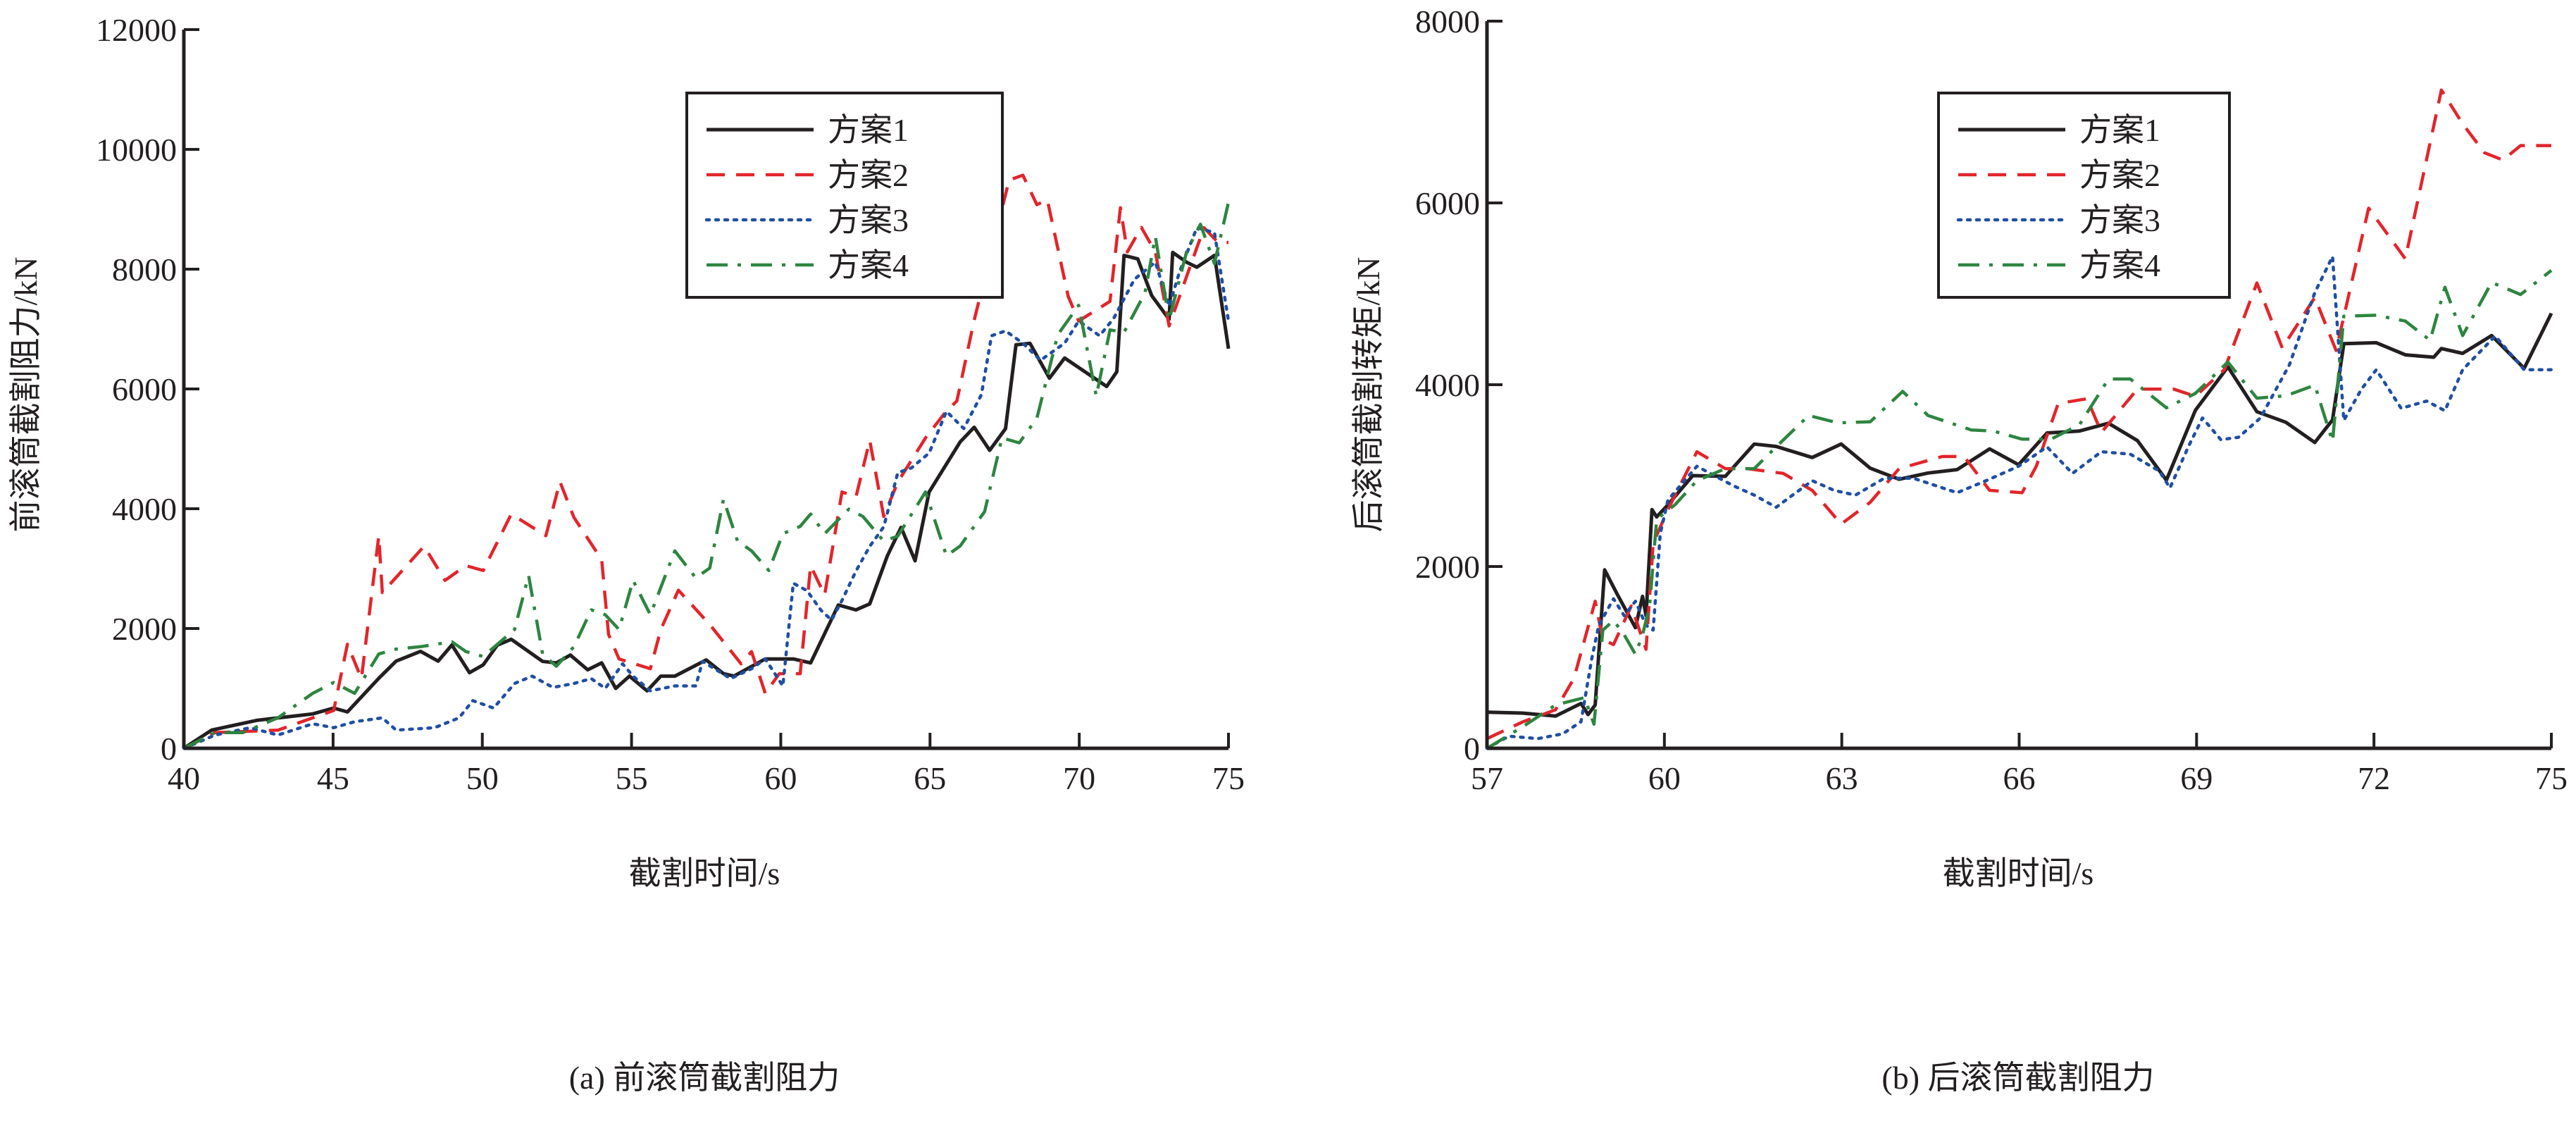  Describe the element at coordinates (632, 778) in the screenshot. I see `x-tick-label: 55` at that location.